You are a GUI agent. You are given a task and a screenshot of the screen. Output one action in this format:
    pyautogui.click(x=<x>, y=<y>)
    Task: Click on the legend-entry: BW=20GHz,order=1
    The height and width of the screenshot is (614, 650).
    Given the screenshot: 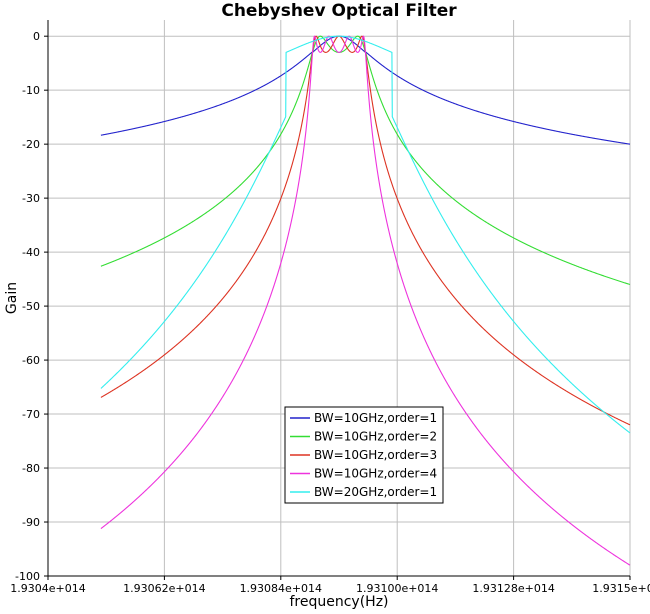 What is the action you would take?
    pyautogui.click(x=375, y=492)
    